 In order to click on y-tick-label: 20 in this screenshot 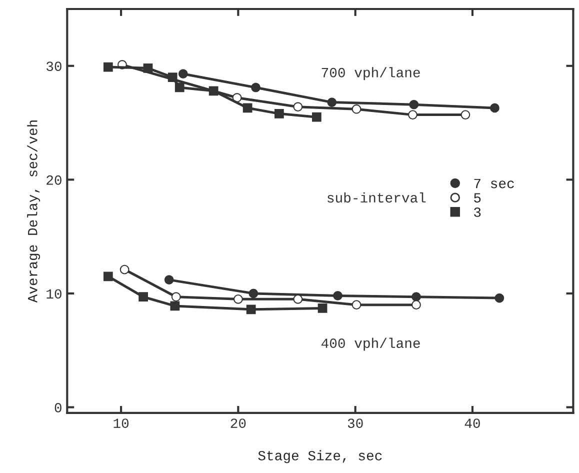, I will do `click(54, 180)`.